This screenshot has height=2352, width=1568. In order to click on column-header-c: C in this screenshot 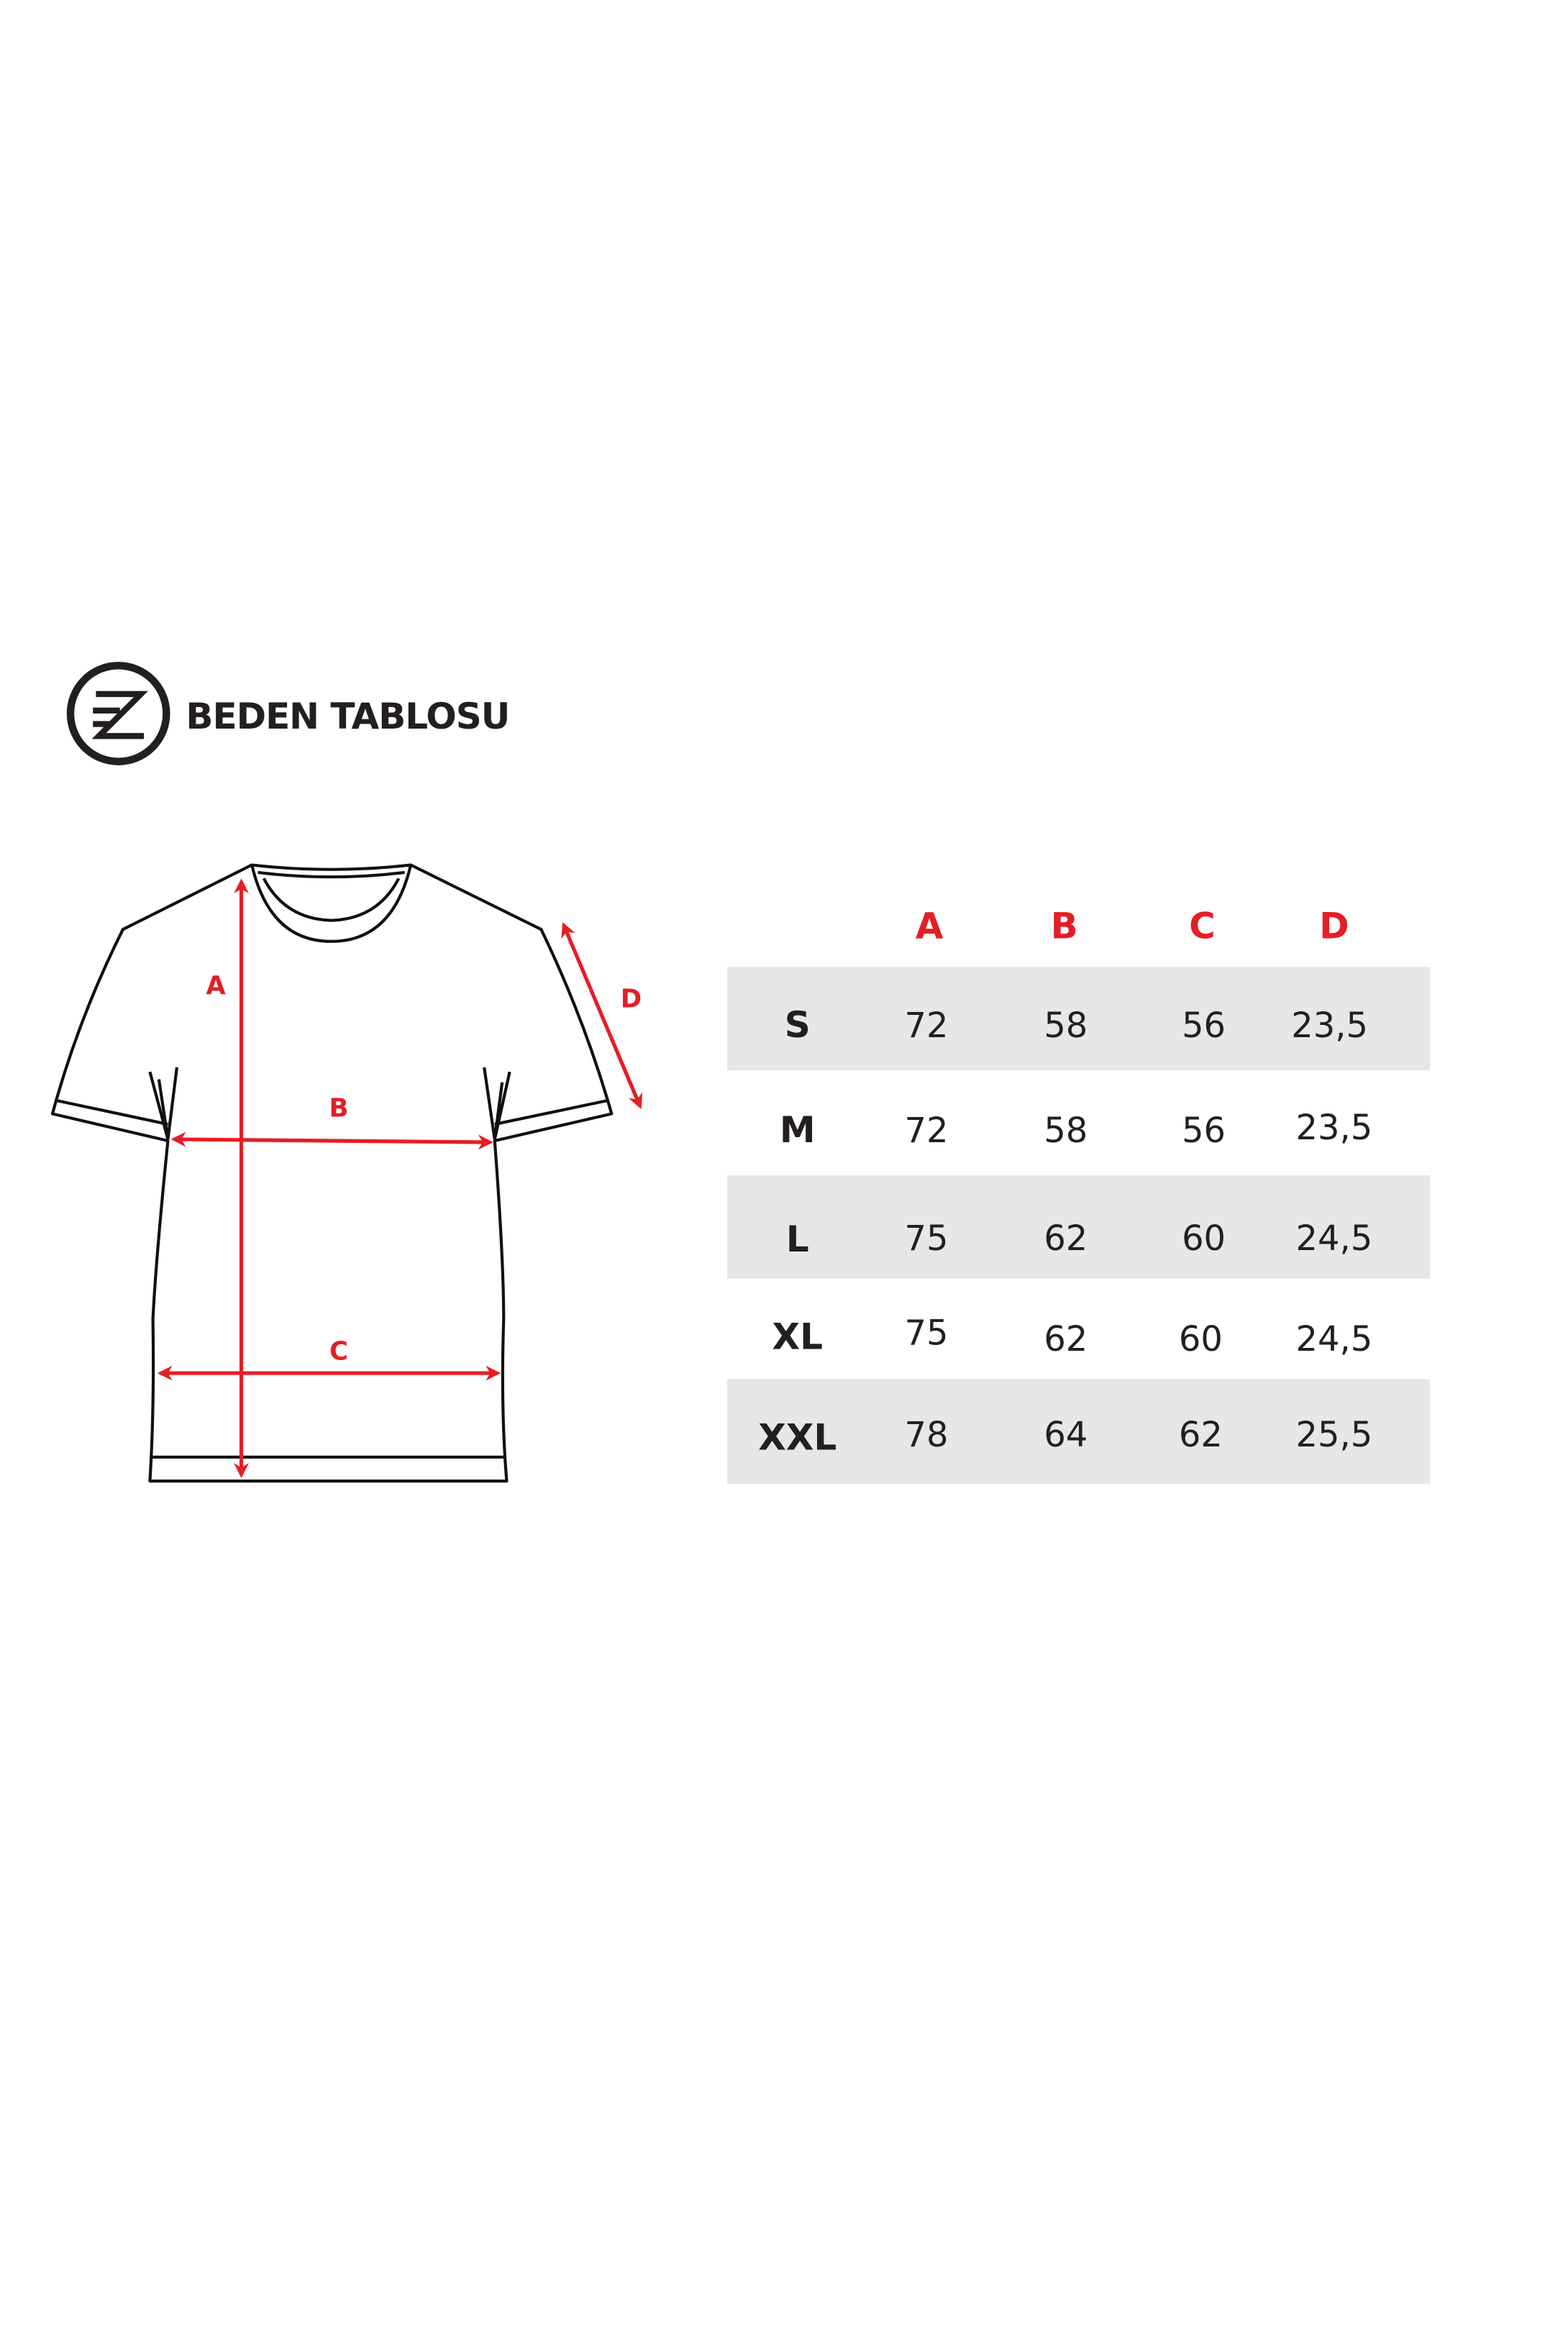, I will do `click(1203, 927)`.